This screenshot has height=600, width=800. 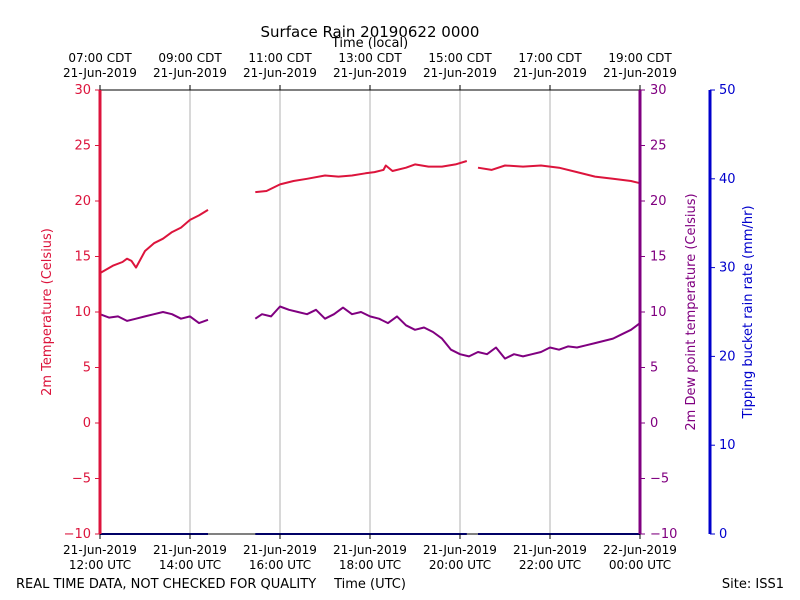 I want to click on quality-disclaimer: REAL TIME DATA, NOT CHECKED FOR QUALITY, so click(x=166, y=584).